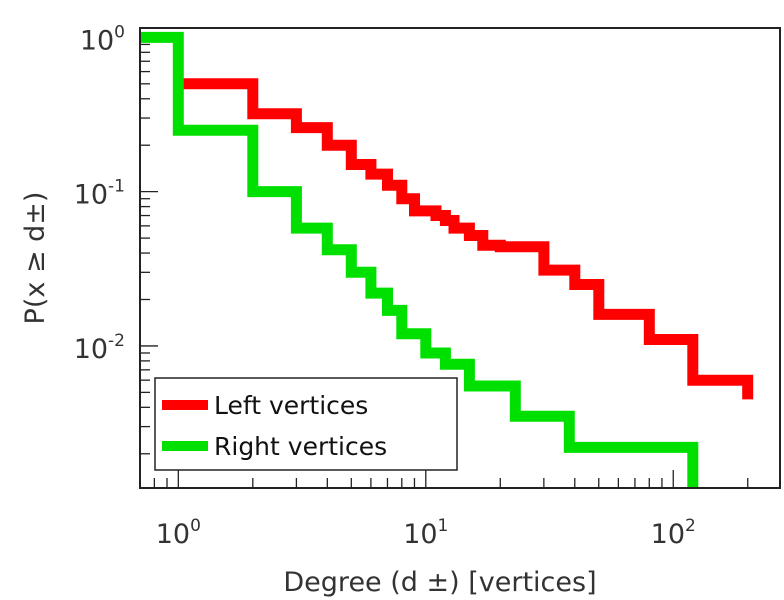 The height and width of the screenshot is (600, 784). What do you see at coordinates (99, 348) in the screenshot?
I see `y-tick-label: 10⁻²` at bounding box center [99, 348].